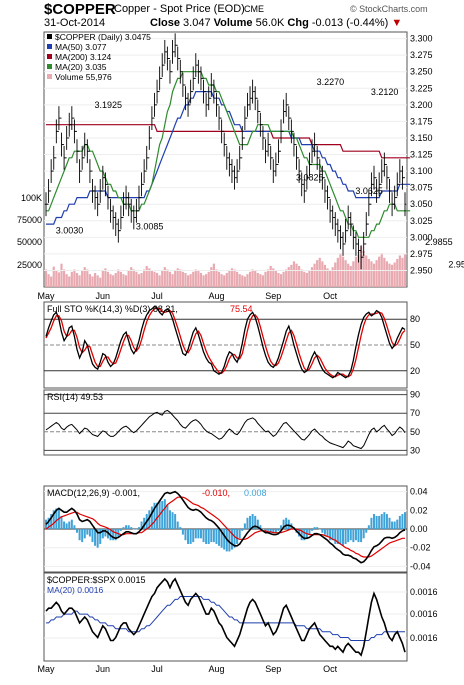  I want to click on price-tick-label: 3.075, so click(421, 188).